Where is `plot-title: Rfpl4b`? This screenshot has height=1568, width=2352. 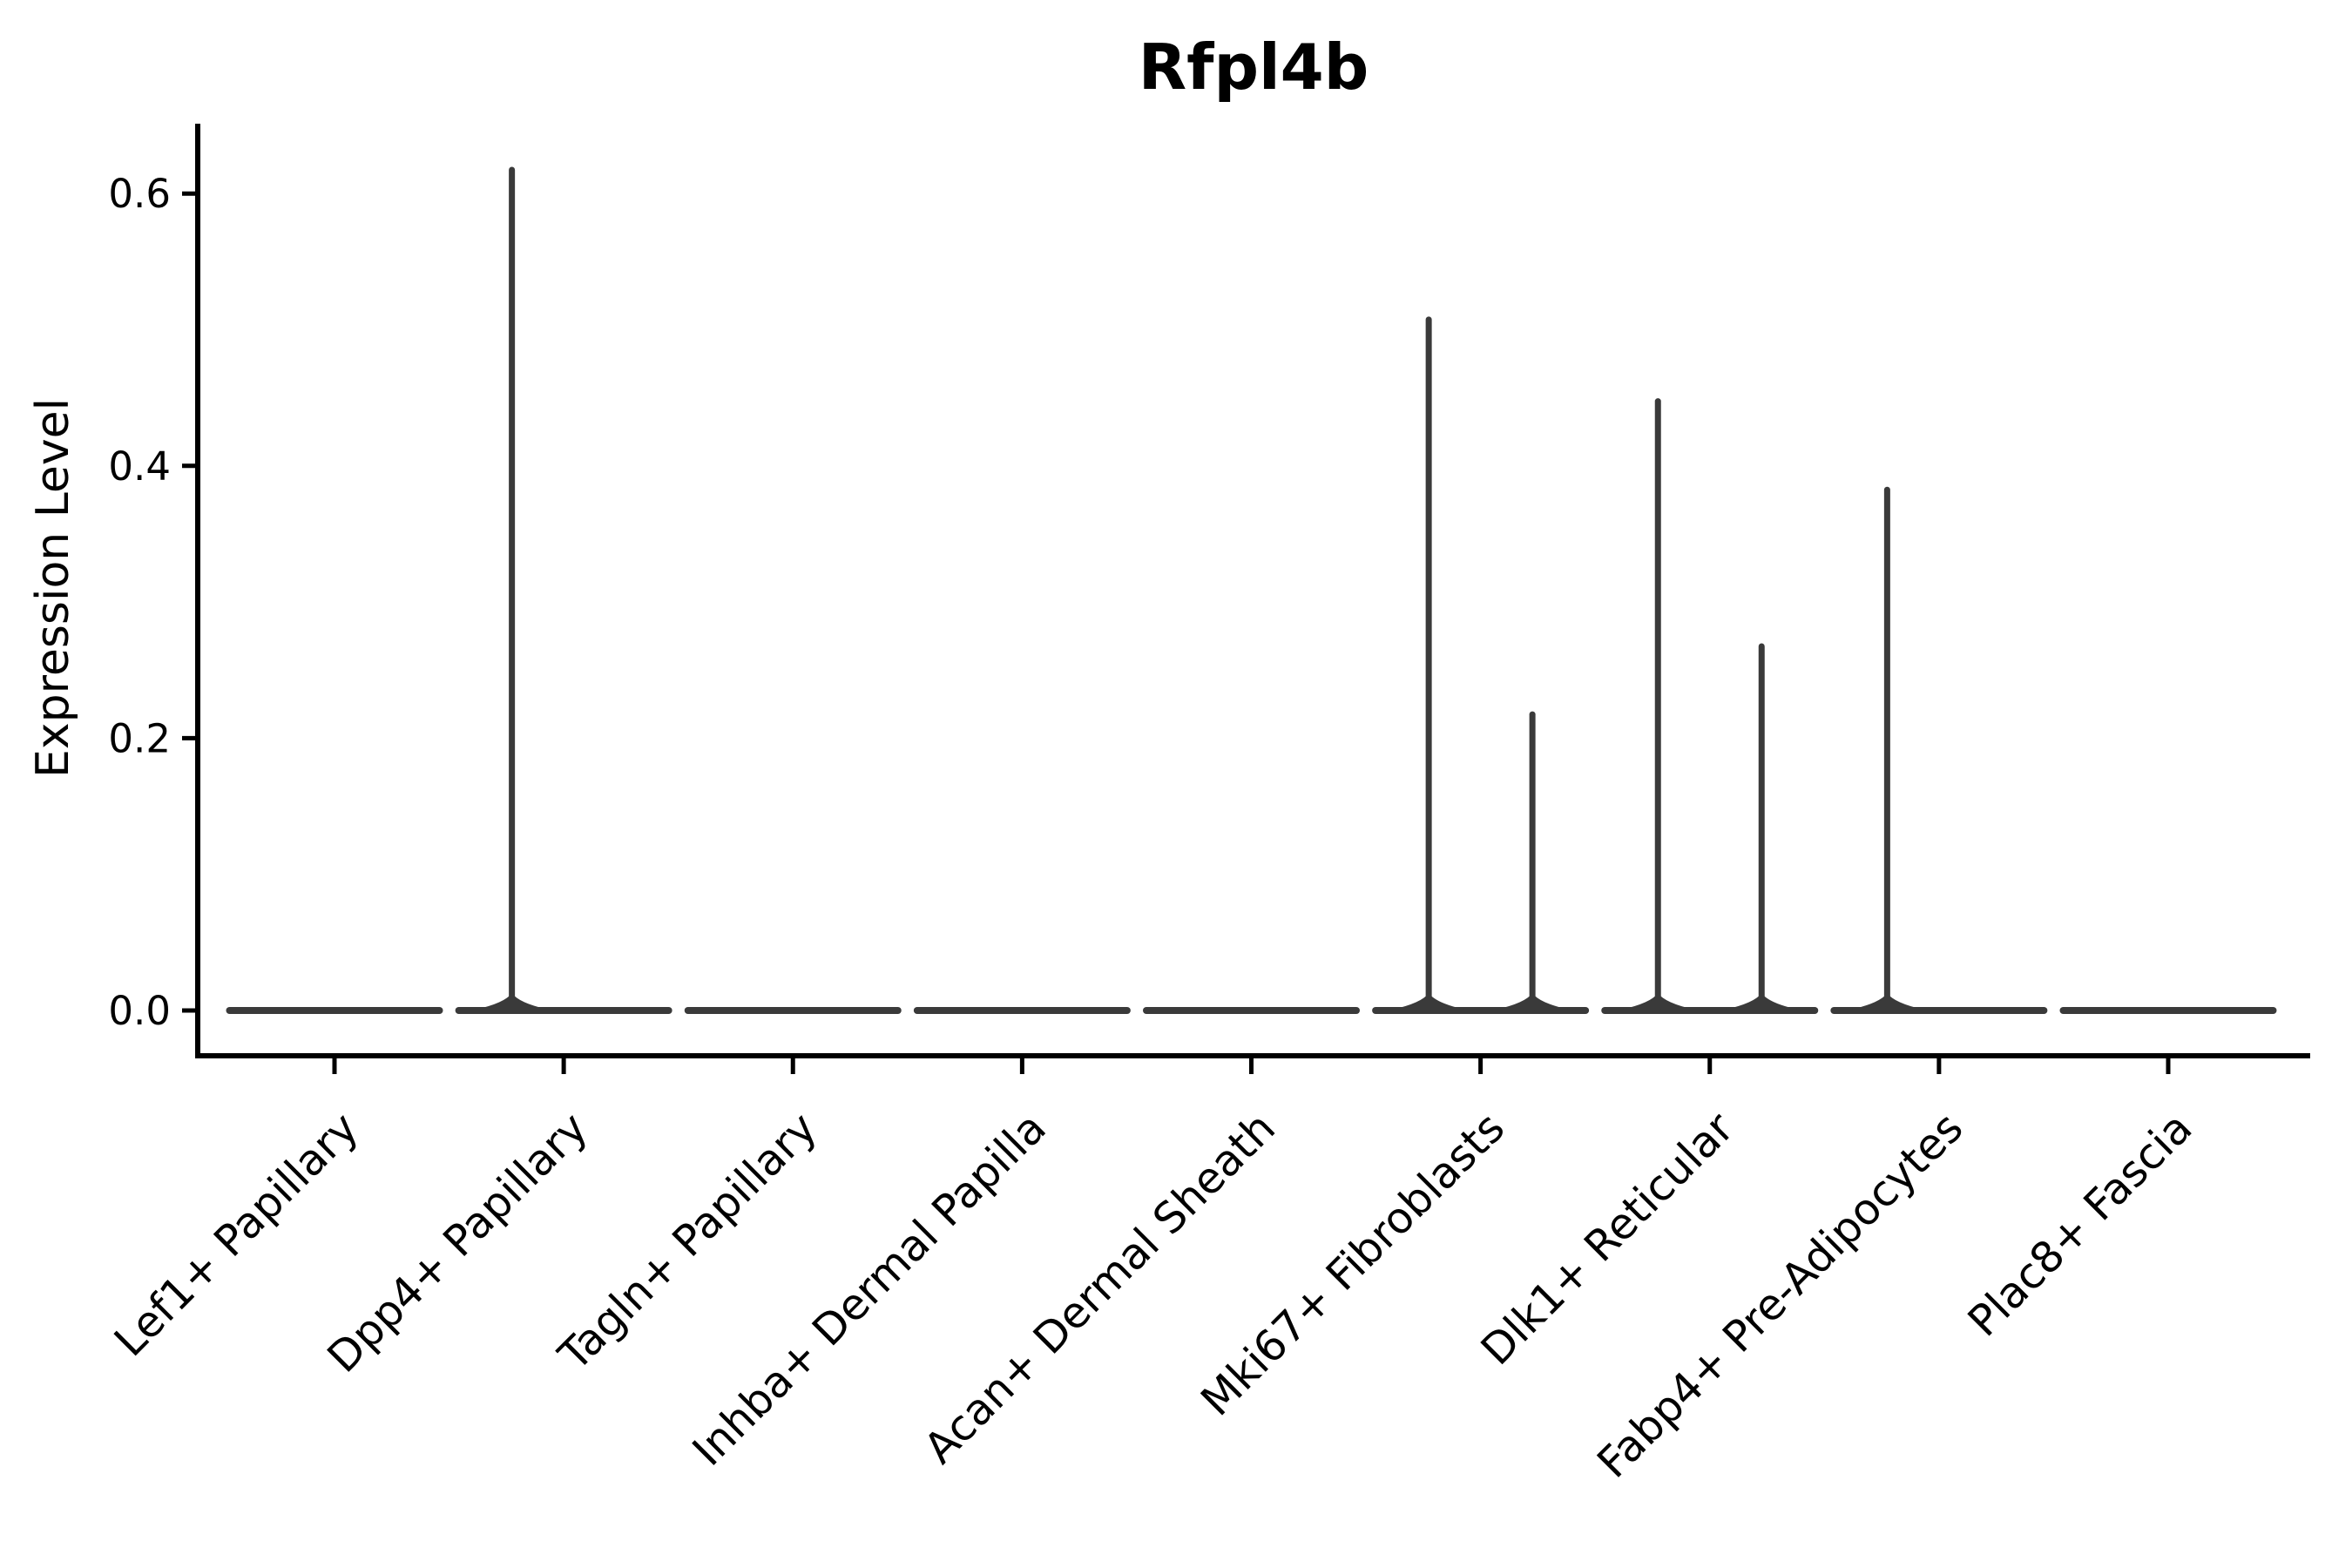
plot-title: Rfpl4b is located at coordinates (1254, 67).